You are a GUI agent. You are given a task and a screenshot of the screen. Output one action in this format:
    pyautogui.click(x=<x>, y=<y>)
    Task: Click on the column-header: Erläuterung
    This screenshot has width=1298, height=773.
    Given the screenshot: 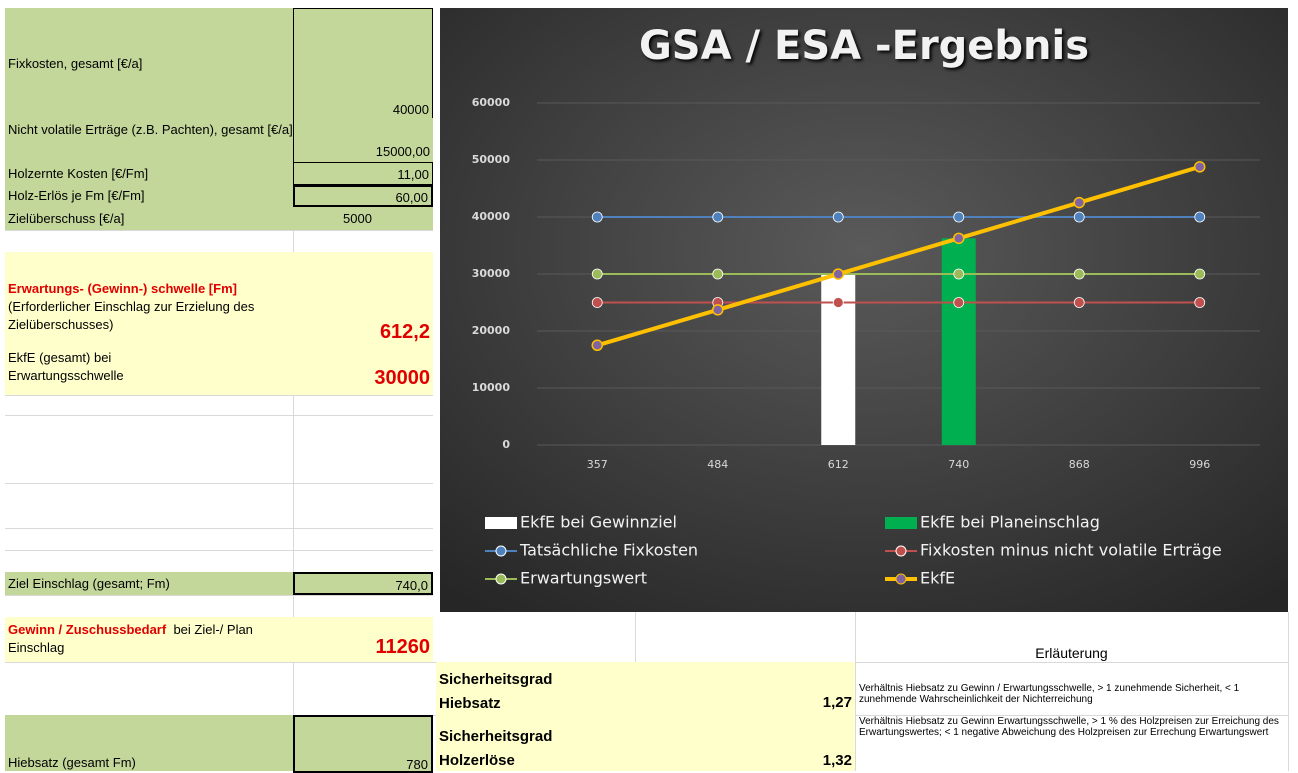 What is the action you would take?
    pyautogui.click(x=1071, y=653)
    